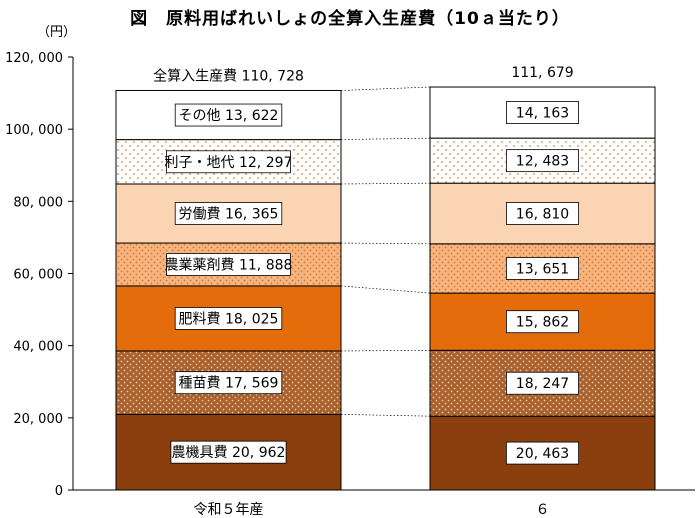 This screenshot has height=518, width=700. Describe the element at coordinates (542, 73) in the screenshot. I see `total-label: 111, 679` at that location.